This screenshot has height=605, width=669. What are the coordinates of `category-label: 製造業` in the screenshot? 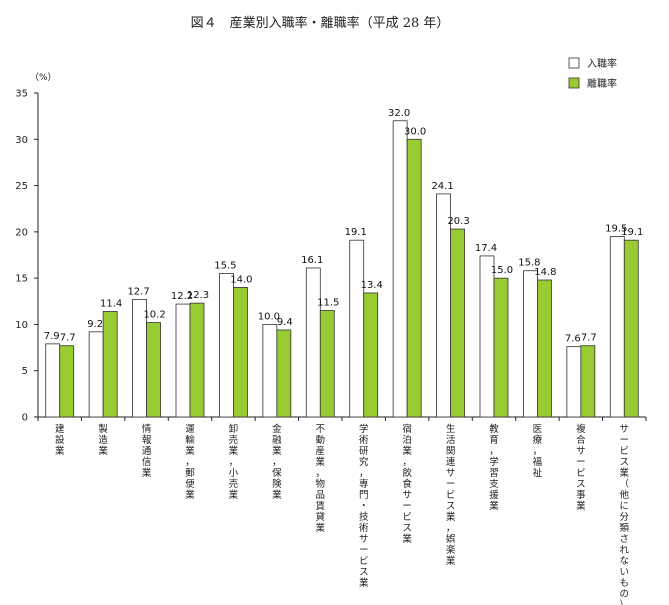 It's located at (103, 440).